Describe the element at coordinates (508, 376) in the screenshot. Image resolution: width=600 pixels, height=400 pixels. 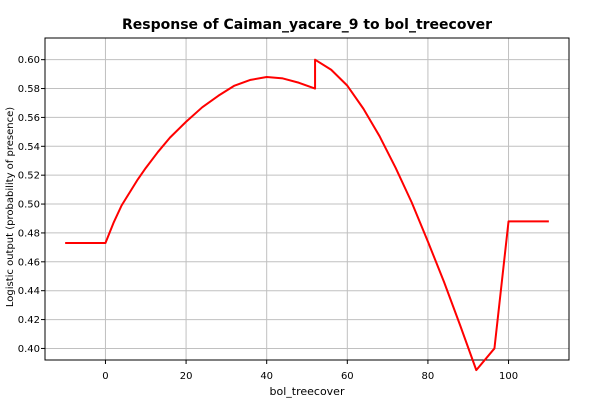
I see `x-tick-label: 100` at that location.